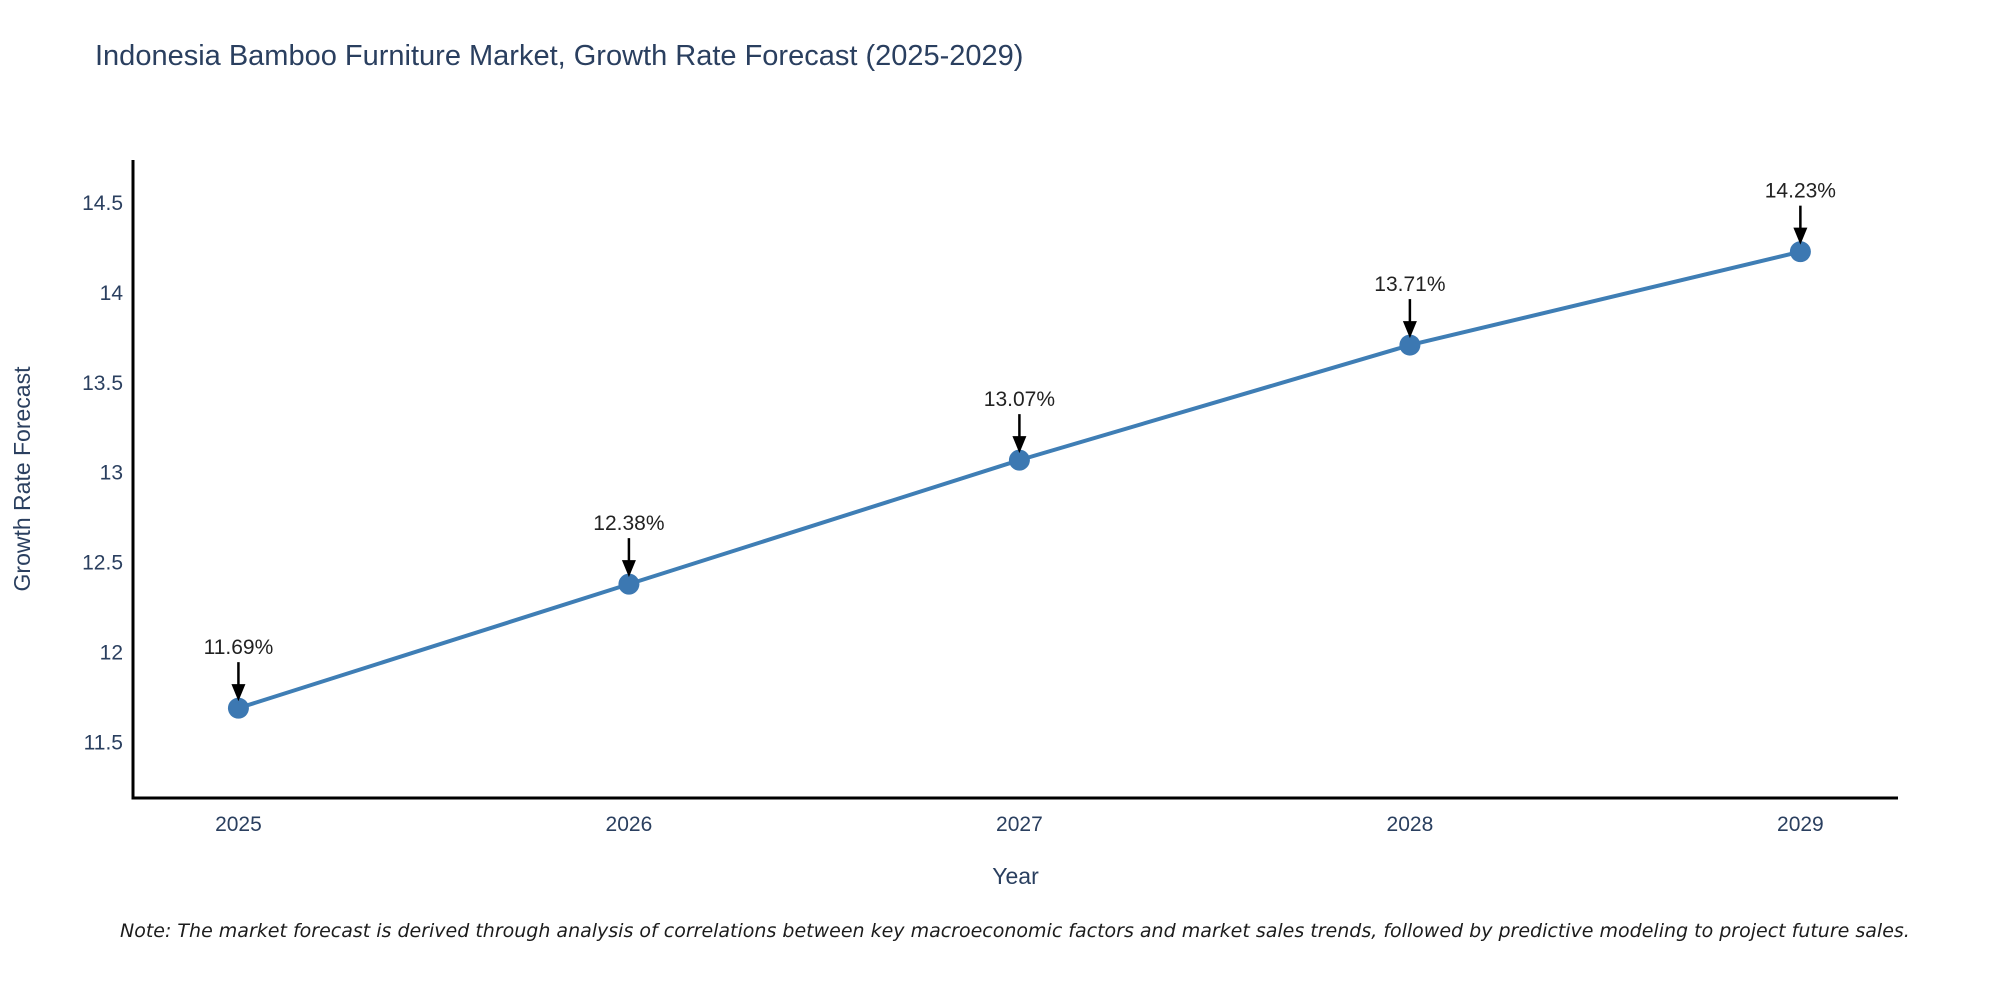 The height and width of the screenshot is (1000, 2000). I want to click on x-tick-label: 2027, so click(1019, 824).